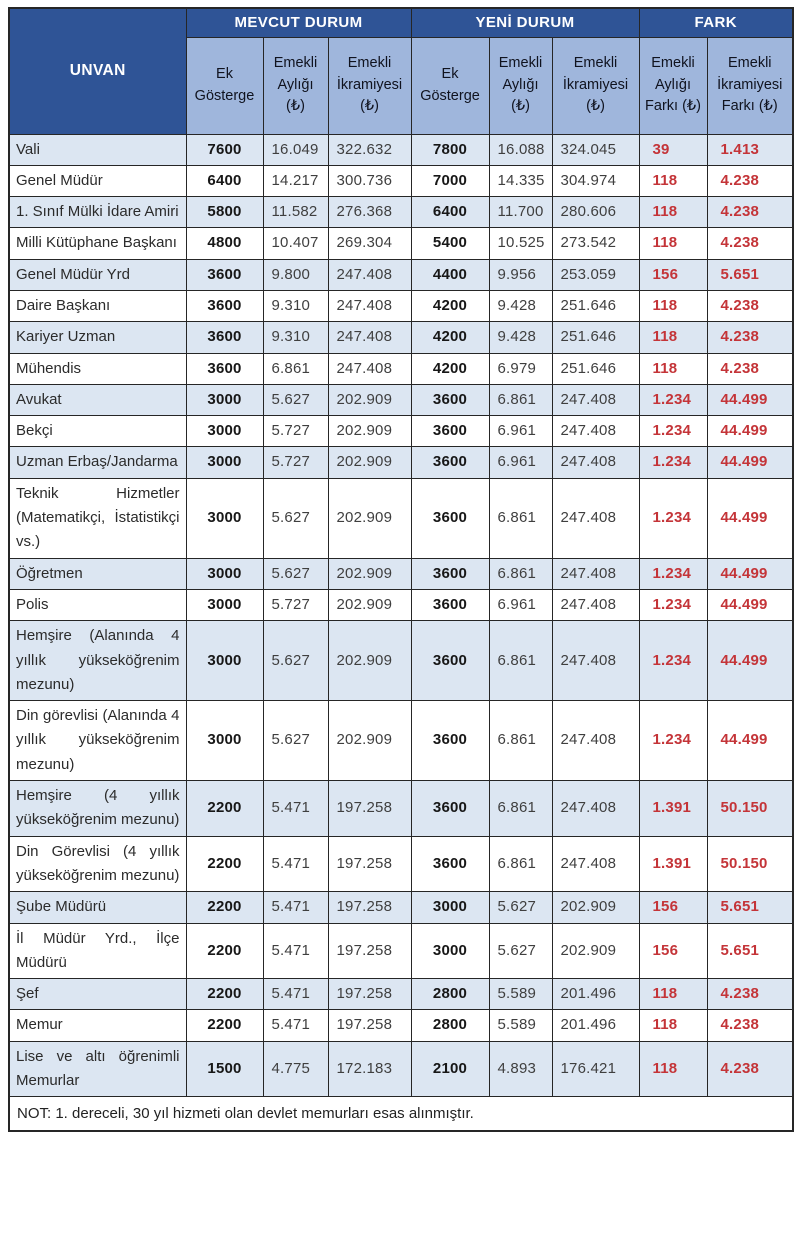  Describe the element at coordinates (369, 212) in the screenshot. I see `cell-mevcut-emekli-ikramiyesi: 276.368` at that location.